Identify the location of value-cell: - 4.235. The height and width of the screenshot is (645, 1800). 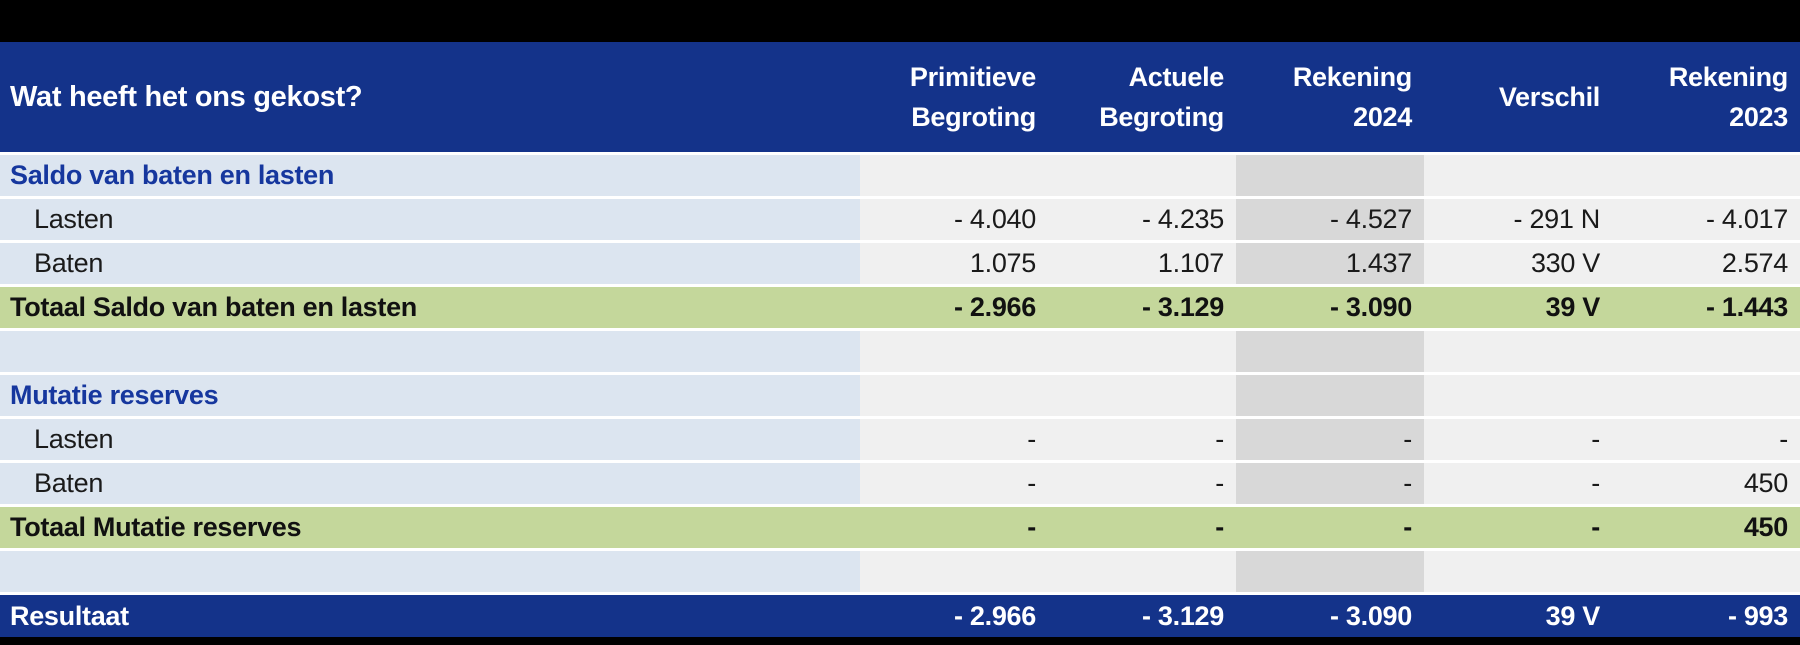
(1142, 219).